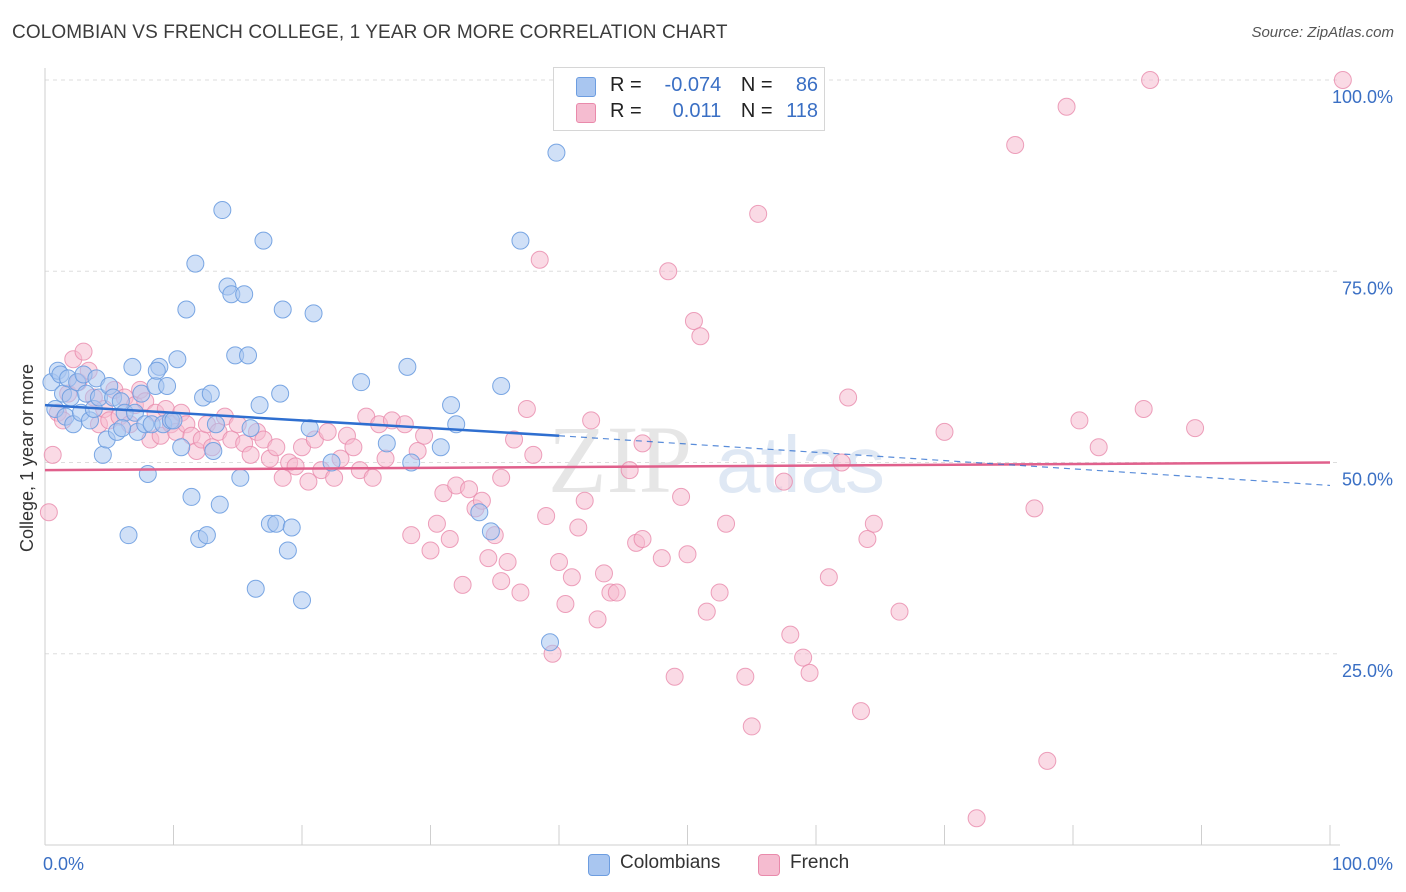 The width and height of the screenshot is (1406, 892). I want to click on legend-r-value-french: 0.011, so click(697, 111).